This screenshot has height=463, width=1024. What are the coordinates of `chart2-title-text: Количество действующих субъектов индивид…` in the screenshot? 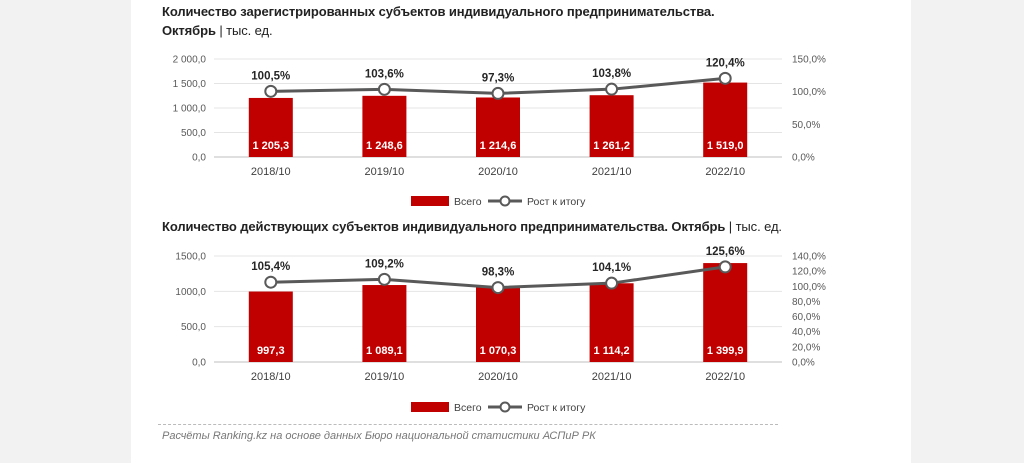 It's located at (444, 226).